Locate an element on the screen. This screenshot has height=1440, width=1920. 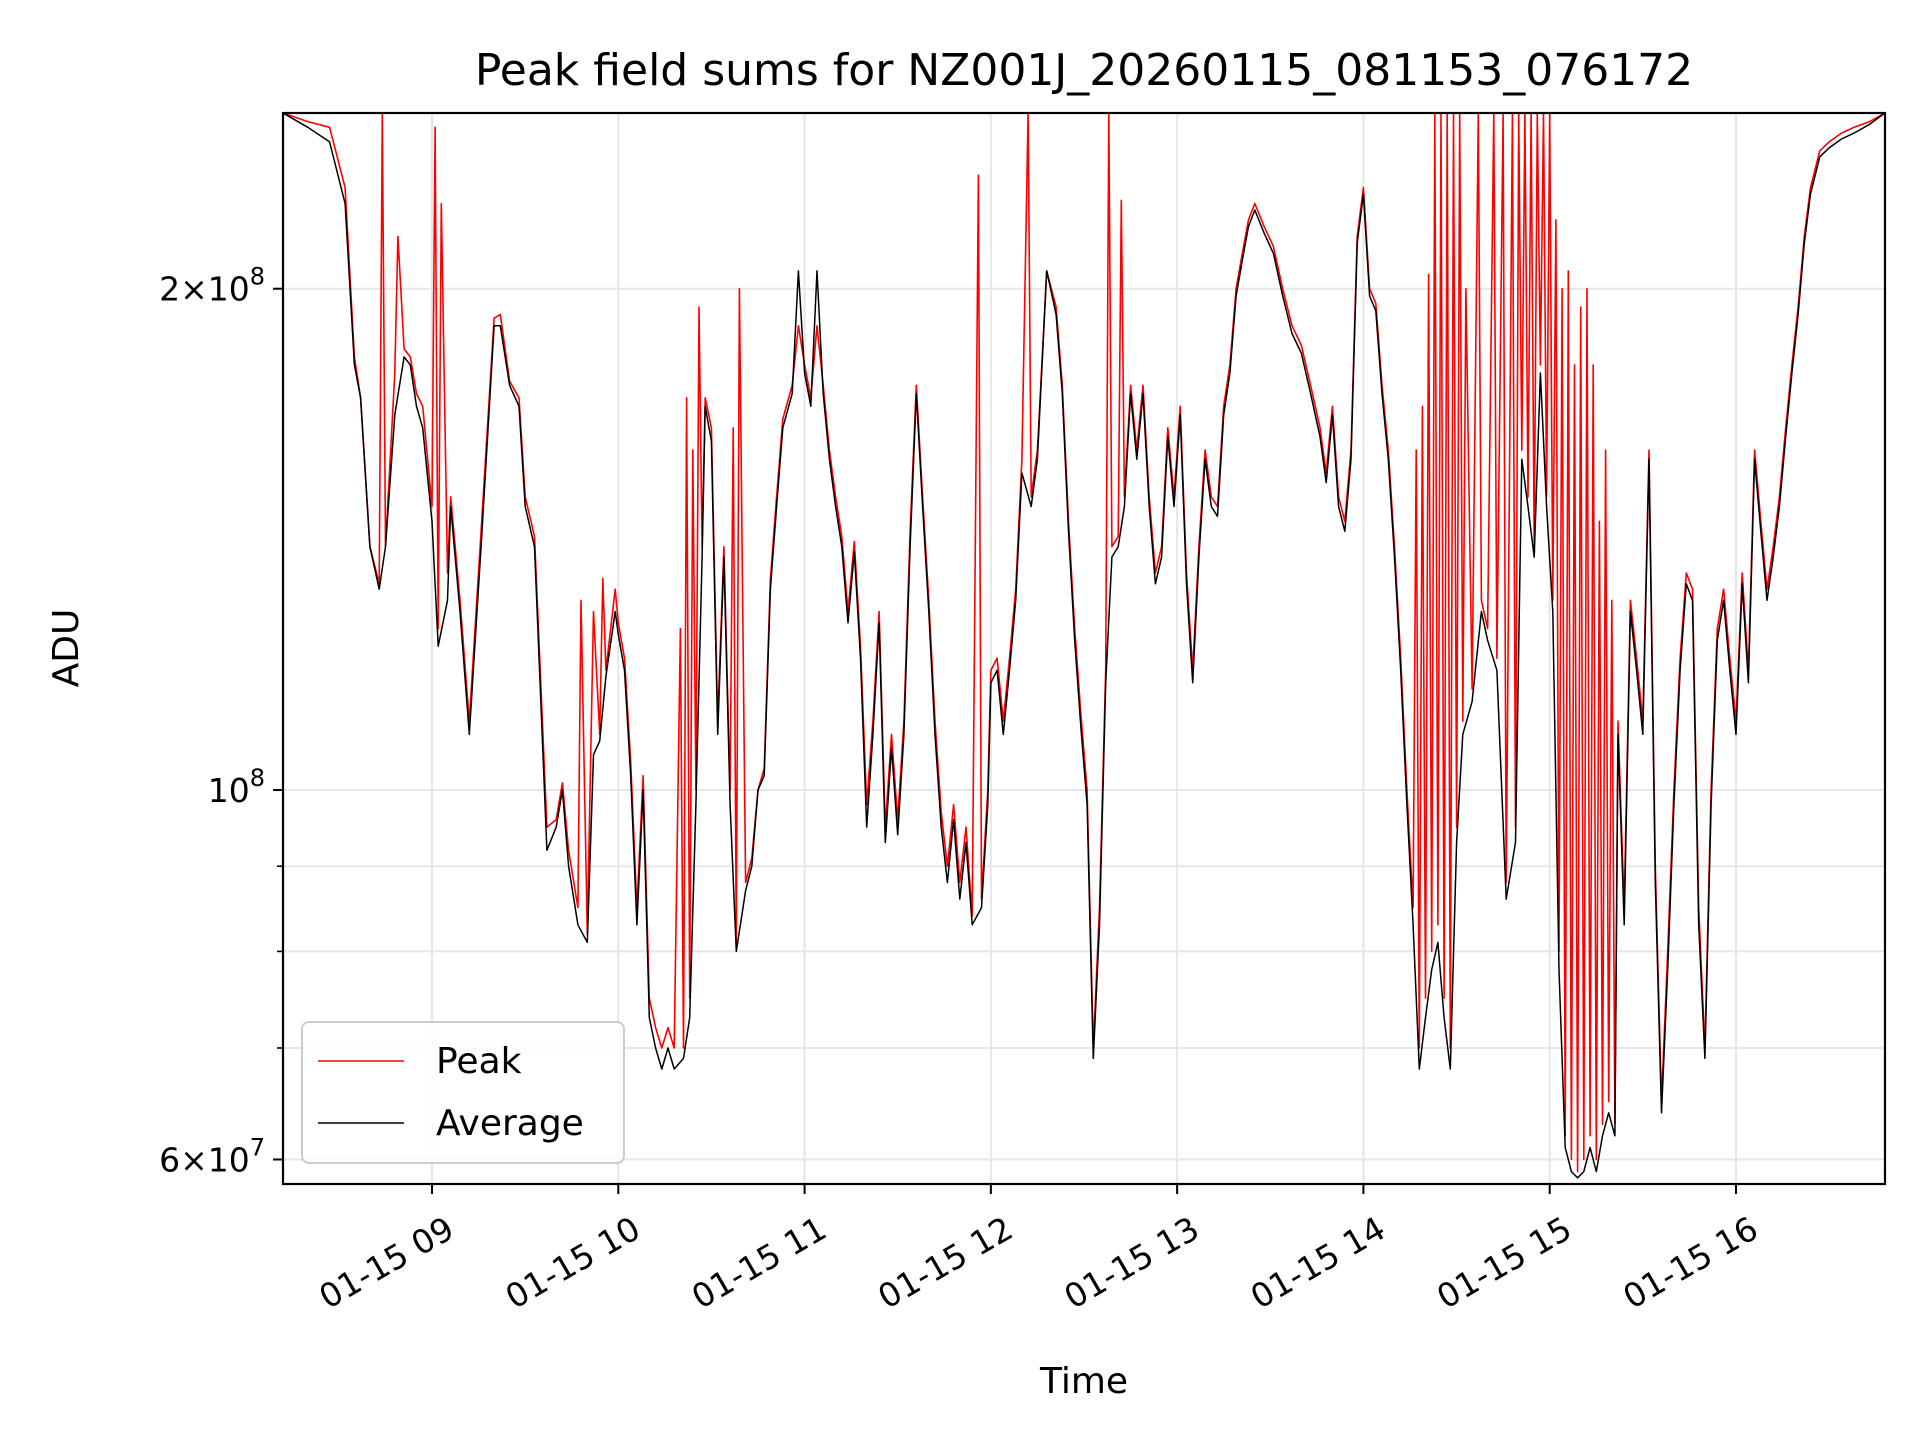
y-tick-label-base: 6×10 is located at coordinates (204, 1159).